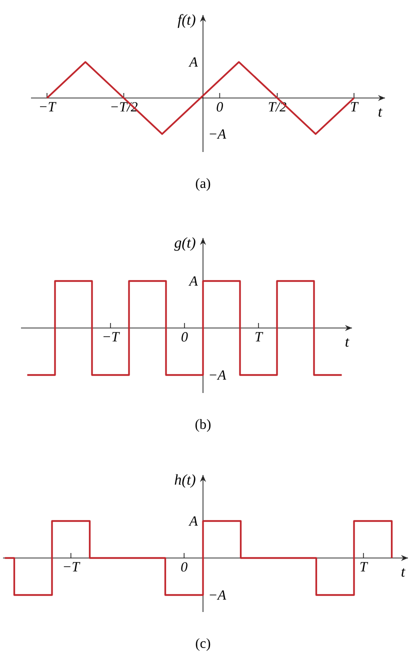 Image resolution: width=410 pixels, height=658 pixels. What do you see at coordinates (203, 184) in the screenshot?
I see `text: (a)` at bounding box center [203, 184].